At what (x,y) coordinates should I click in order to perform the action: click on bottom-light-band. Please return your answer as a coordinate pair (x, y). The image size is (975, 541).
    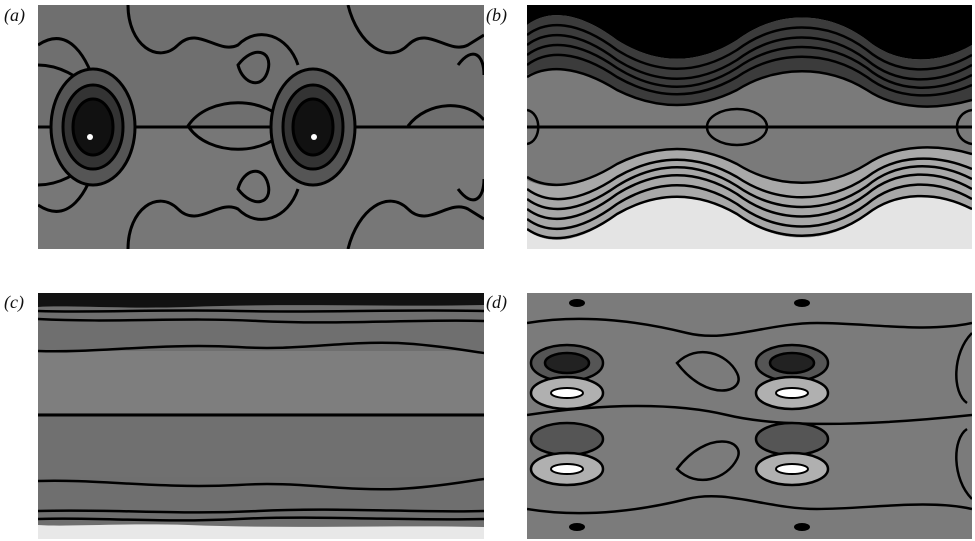
    Looking at the image, I should click on (749, 222).